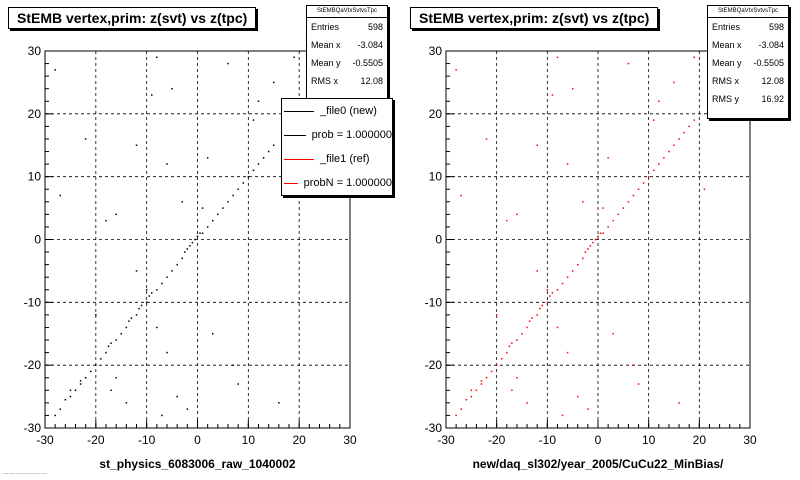 The image size is (800, 480). I want to click on legend-label: _file1 (ref), so click(345, 159).